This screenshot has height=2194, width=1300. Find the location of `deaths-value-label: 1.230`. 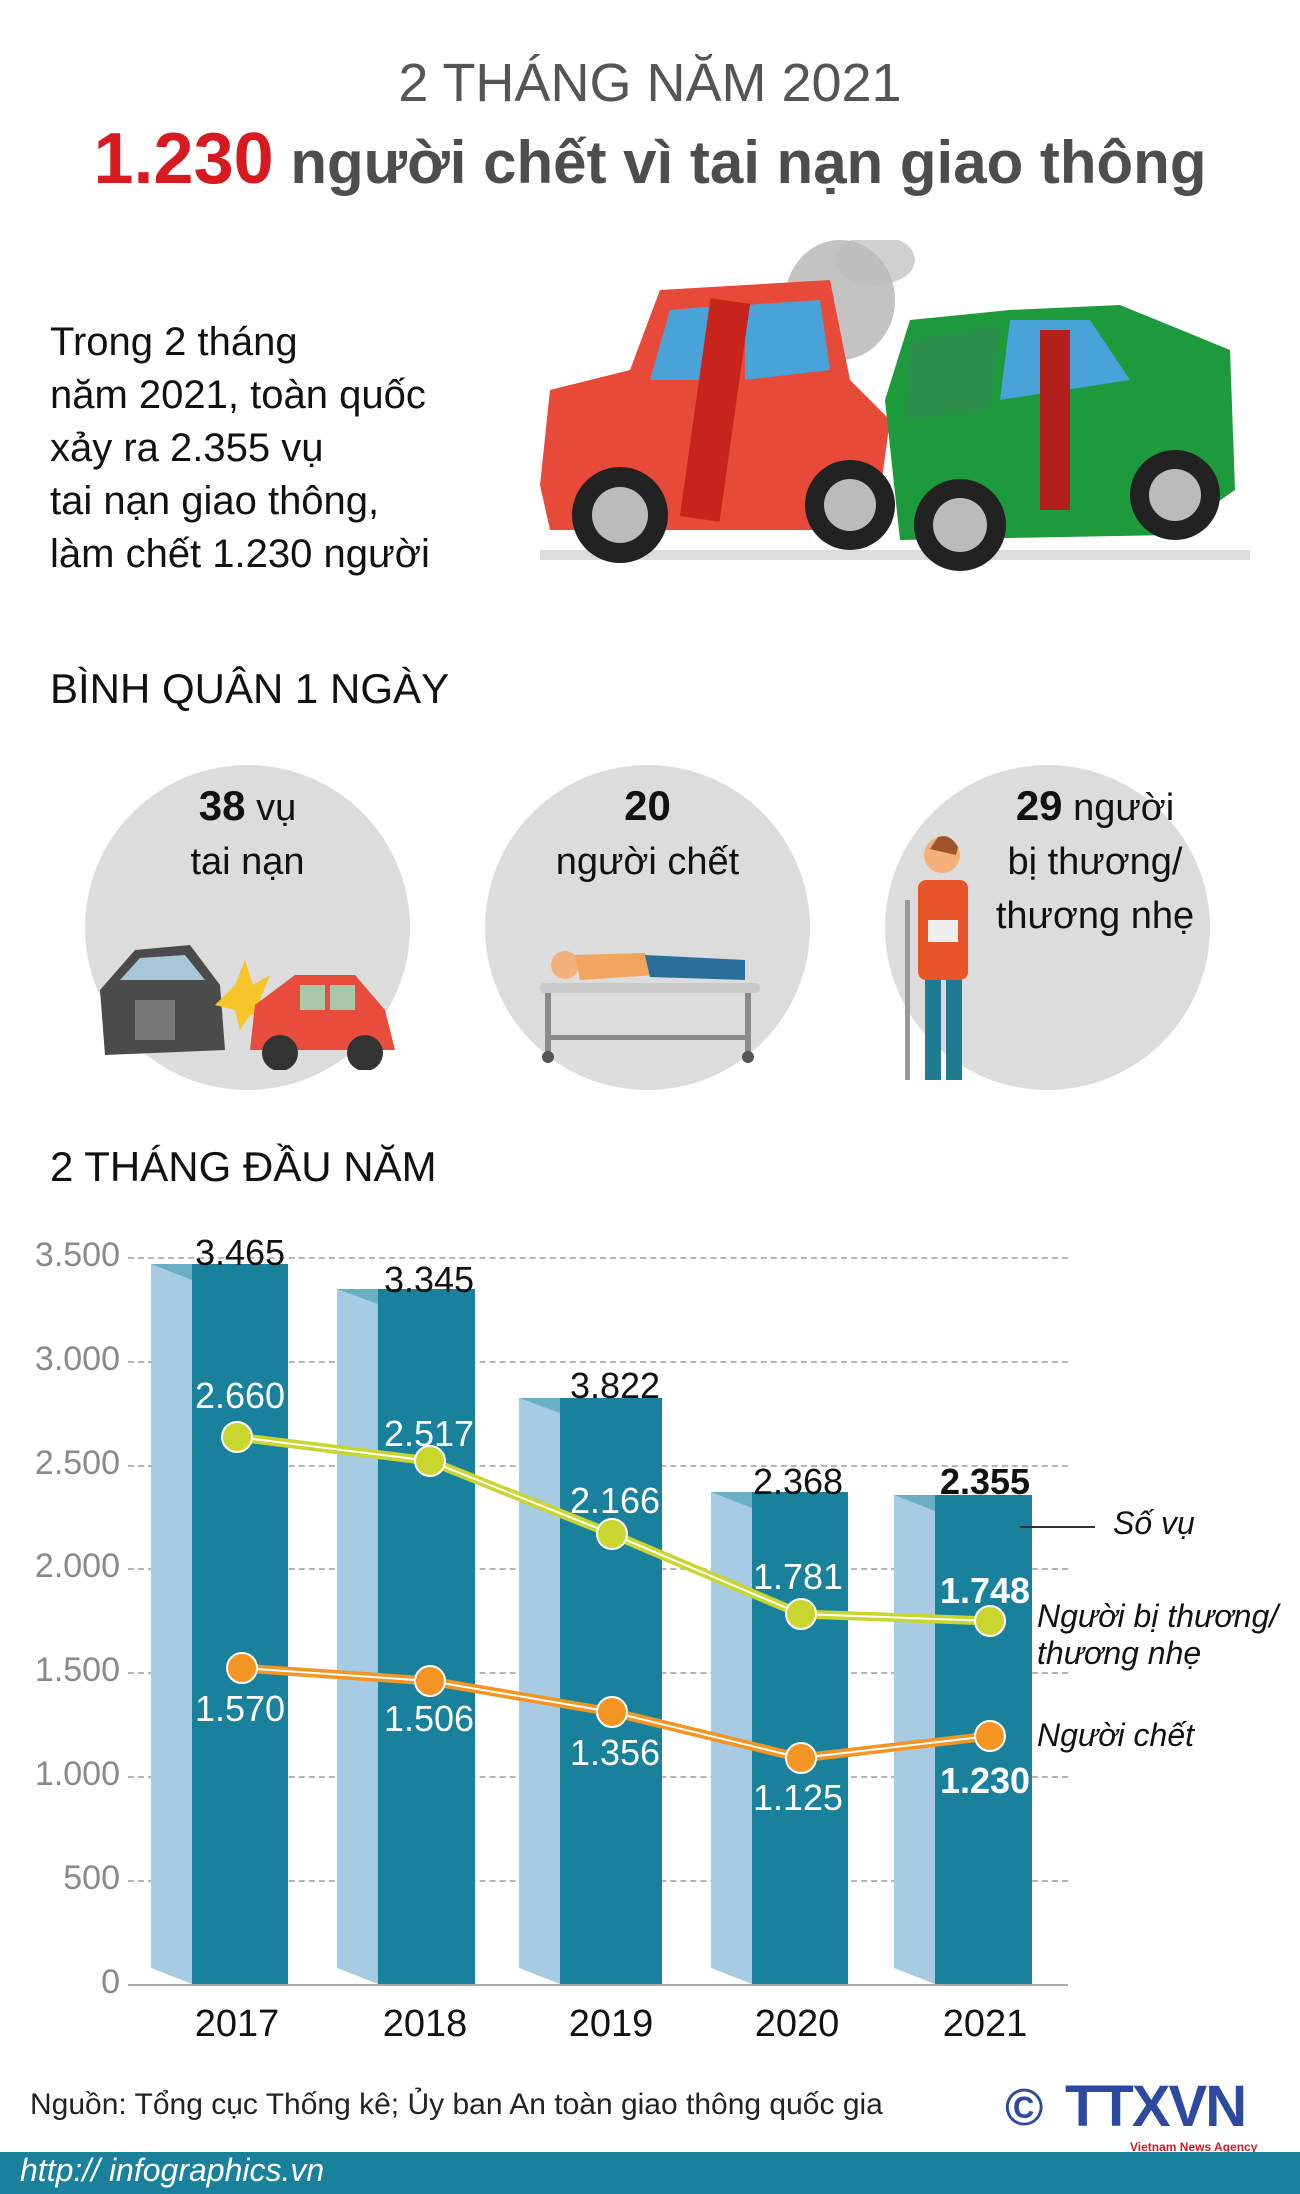

deaths-value-label: 1.230 is located at coordinates (985, 1780).